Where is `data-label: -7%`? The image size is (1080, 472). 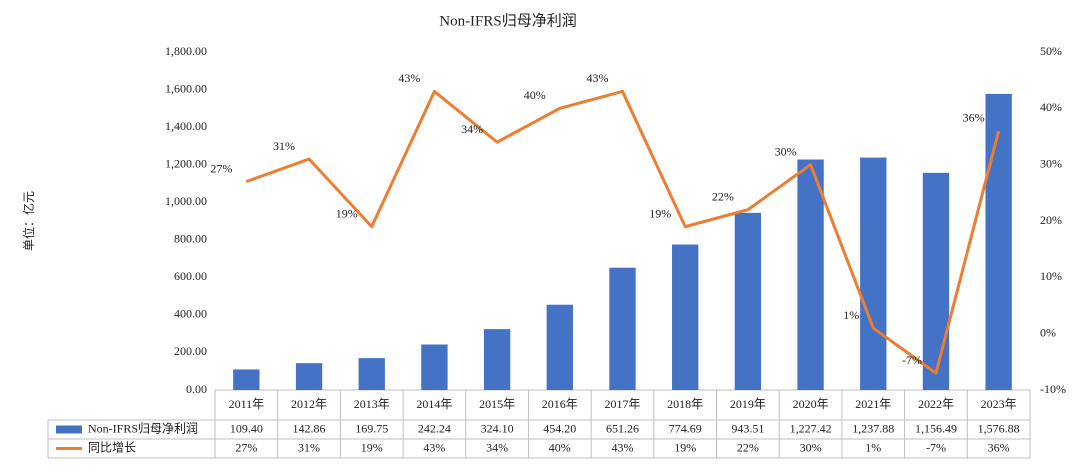 data-label: -7% is located at coordinates (912, 360).